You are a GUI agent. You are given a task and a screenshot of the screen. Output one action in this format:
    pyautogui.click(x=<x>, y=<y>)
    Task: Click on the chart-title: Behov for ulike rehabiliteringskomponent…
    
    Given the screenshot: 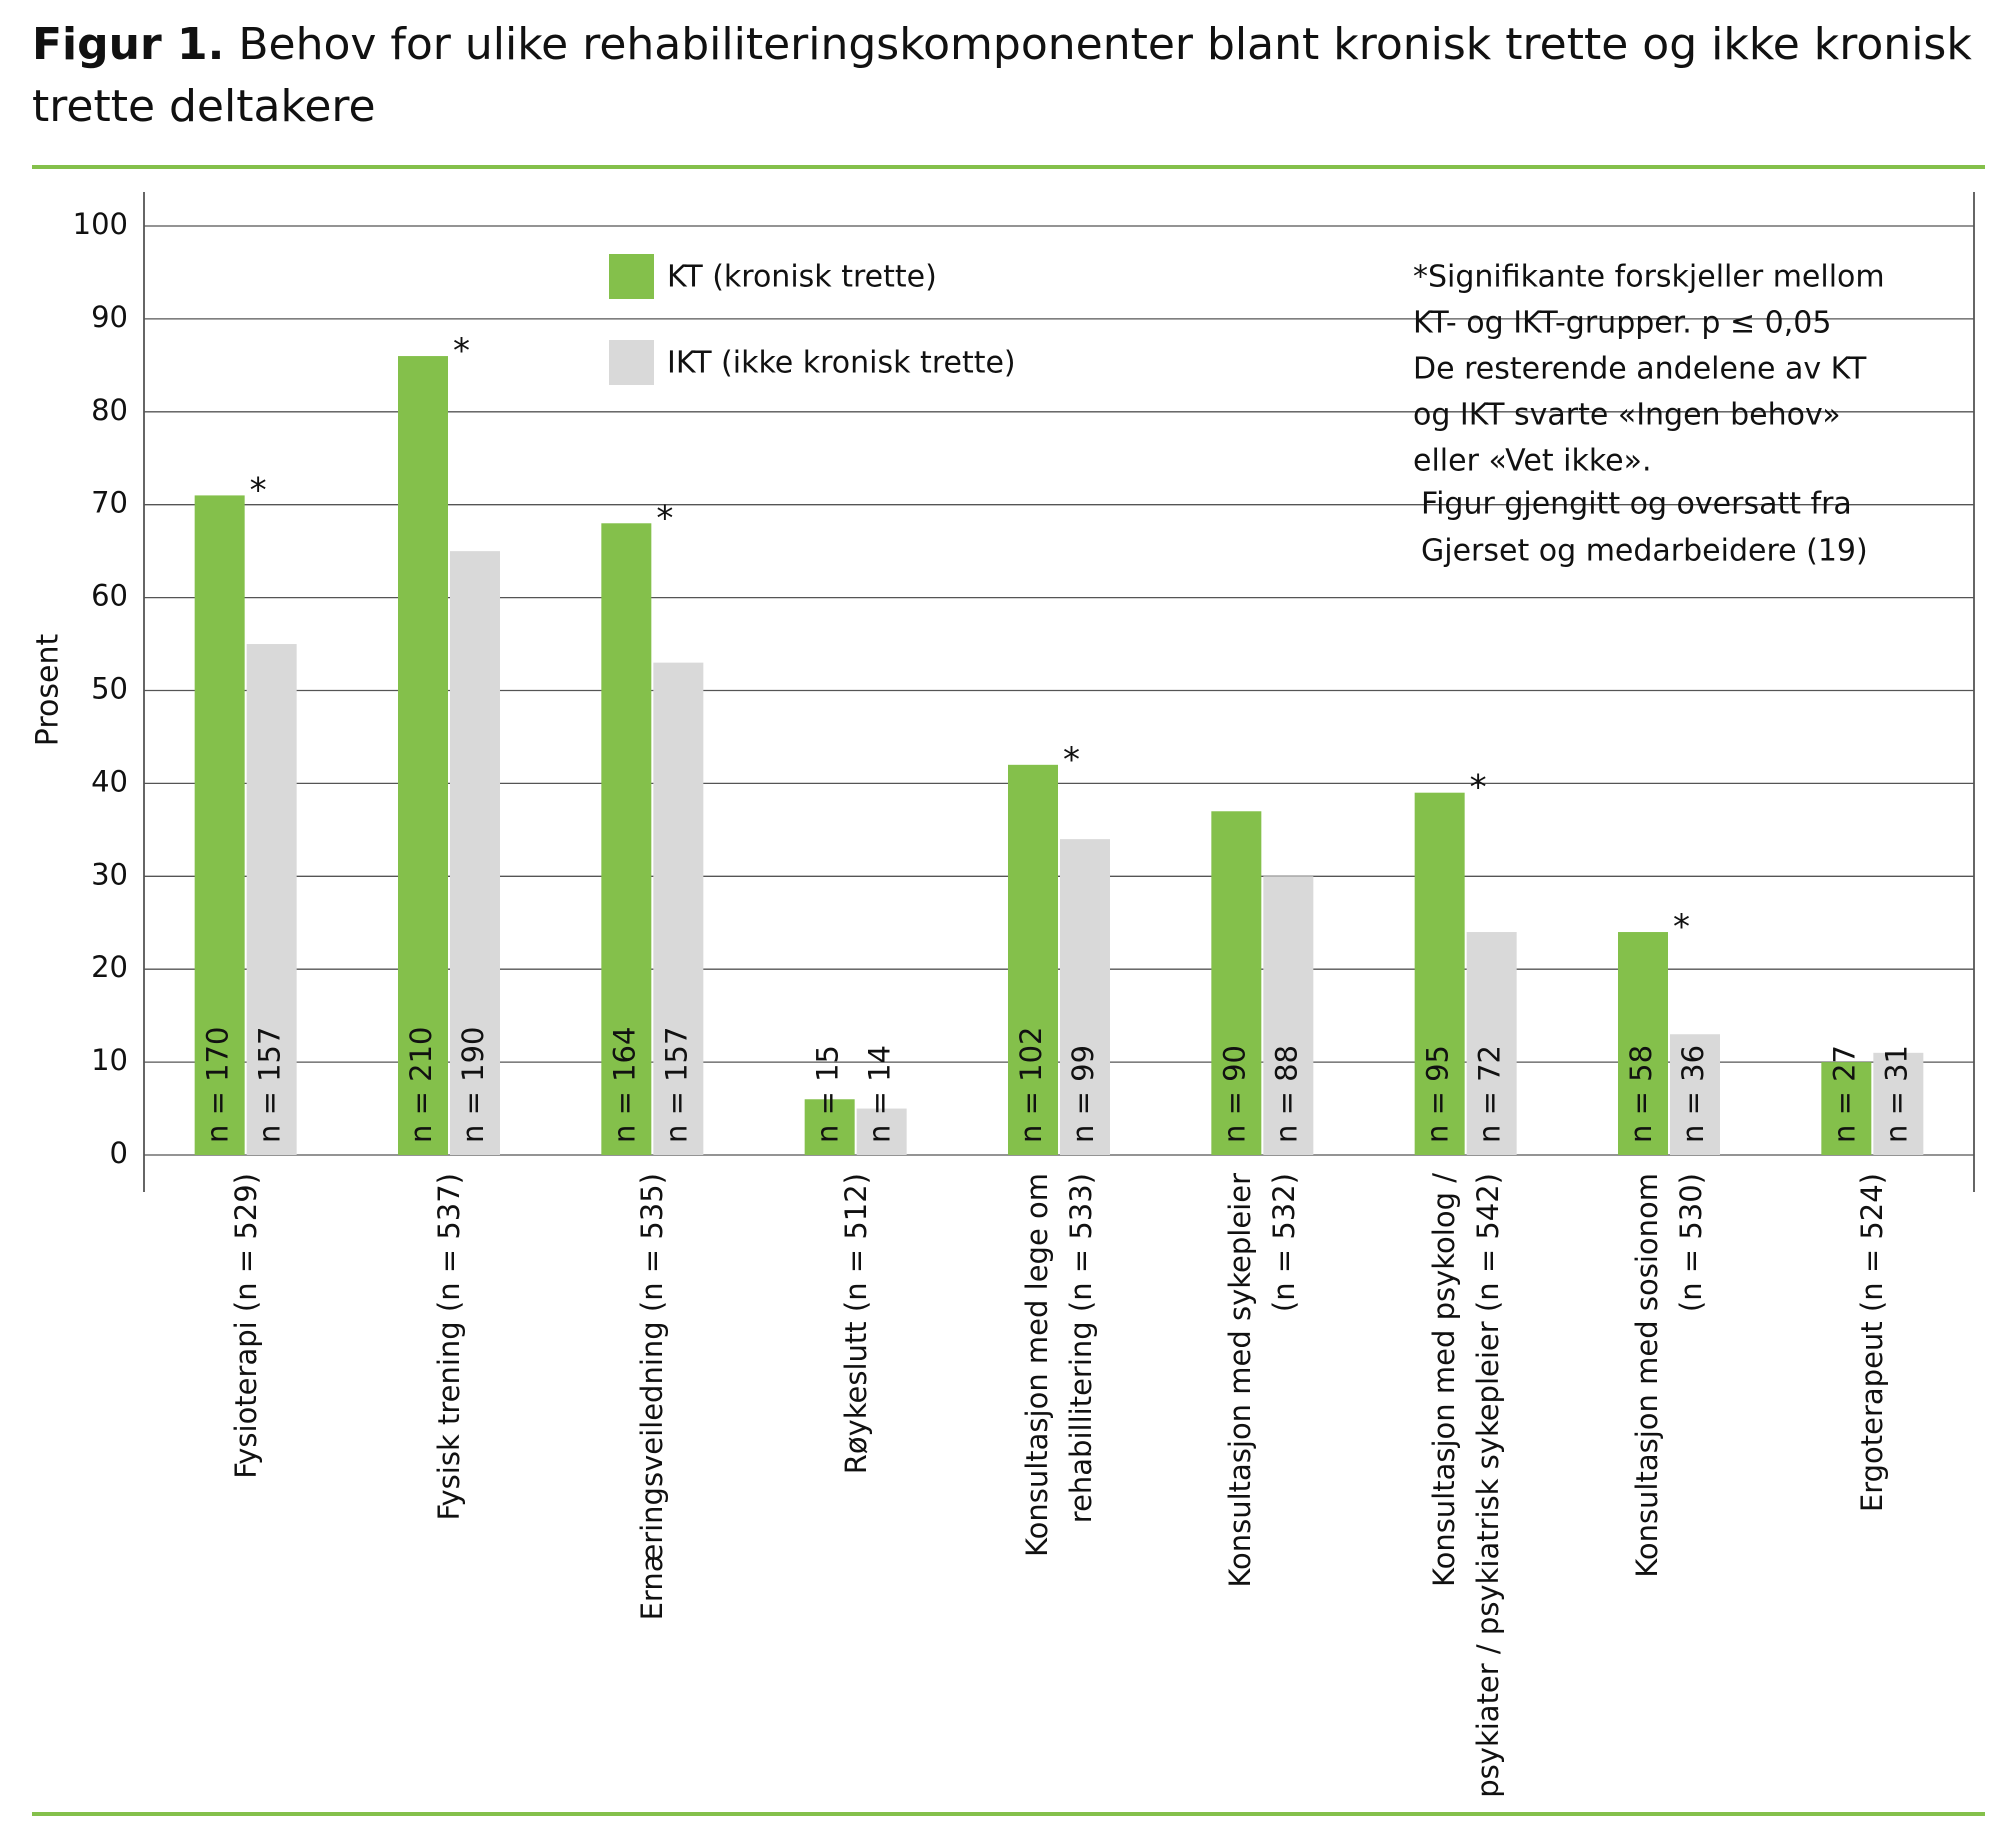 What is the action you would take?
    pyautogui.click(x=1002, y=75)
    